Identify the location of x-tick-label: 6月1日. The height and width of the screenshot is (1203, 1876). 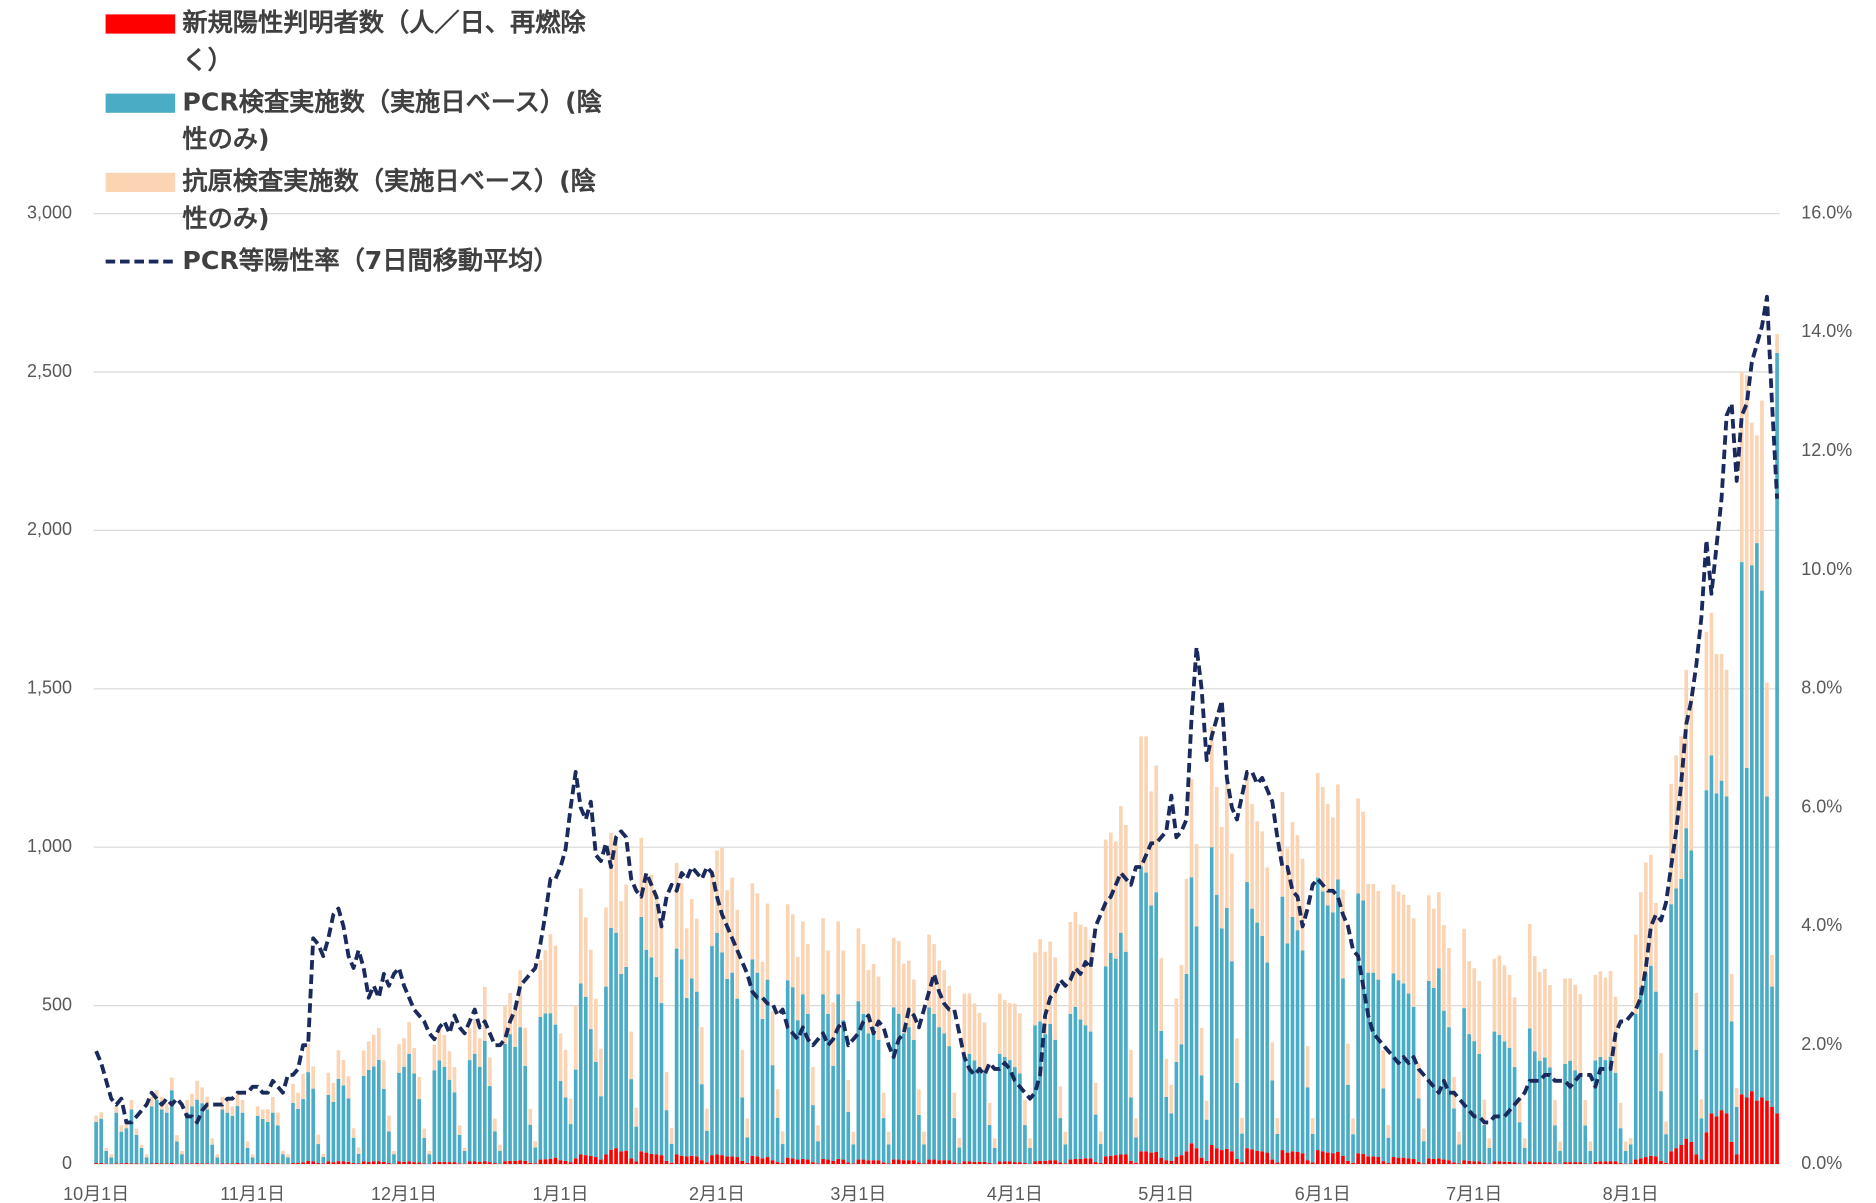
(1323, 1193).